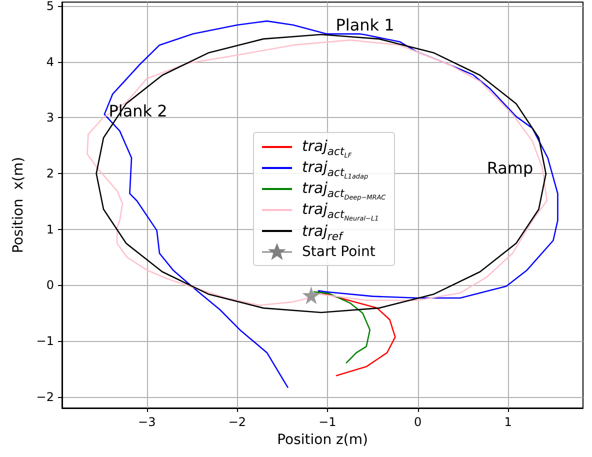 This screenshot has width=592, height=457. What do you see at coordinates (50, 173) in the screenshot?
I see `y-tick-label: 2` at bounding box center [50, 173].